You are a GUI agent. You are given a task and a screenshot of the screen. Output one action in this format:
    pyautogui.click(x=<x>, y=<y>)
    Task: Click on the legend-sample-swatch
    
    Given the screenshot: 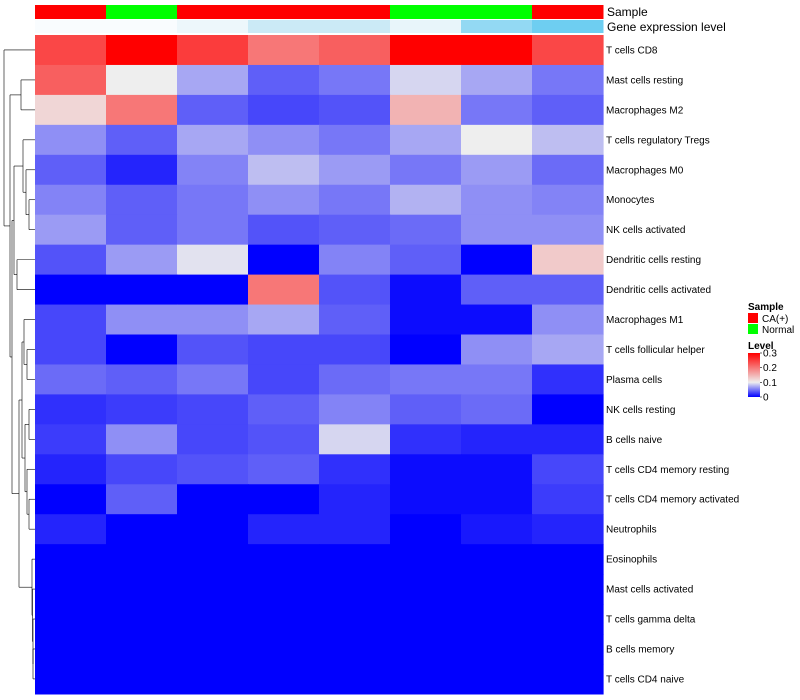 What is the action you would take?
    pyautogui.click(x=753, y=329)
    